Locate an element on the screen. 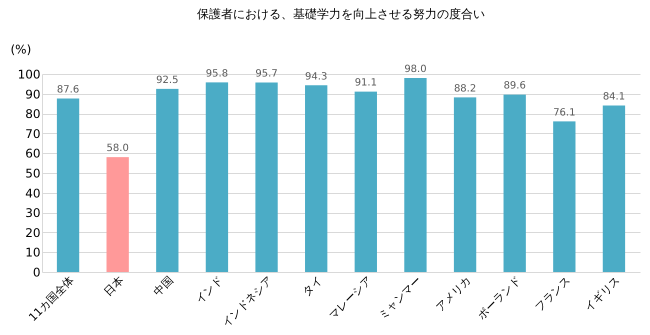 The height and width of the screenshot is (335, 650). x-tick-label: フランス is located at coordinates (552, 294).